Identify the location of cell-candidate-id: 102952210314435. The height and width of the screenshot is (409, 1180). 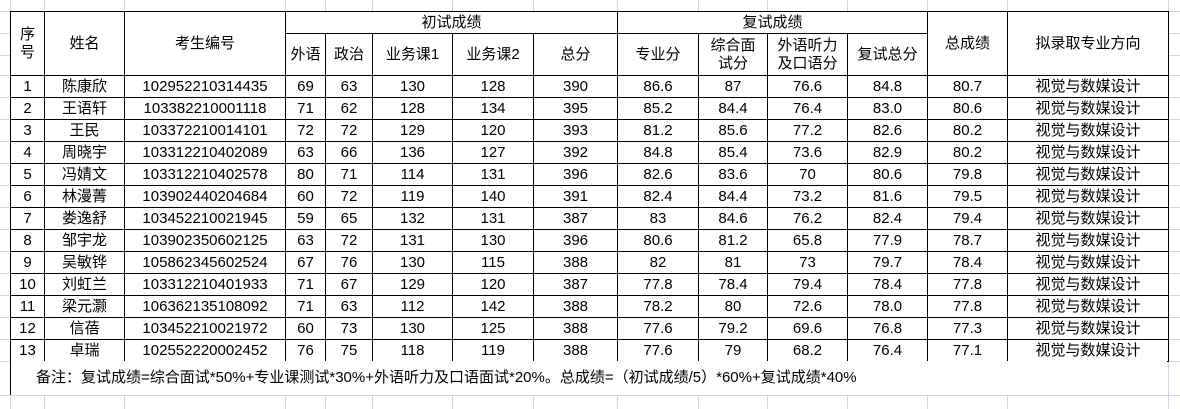
(205, 86).